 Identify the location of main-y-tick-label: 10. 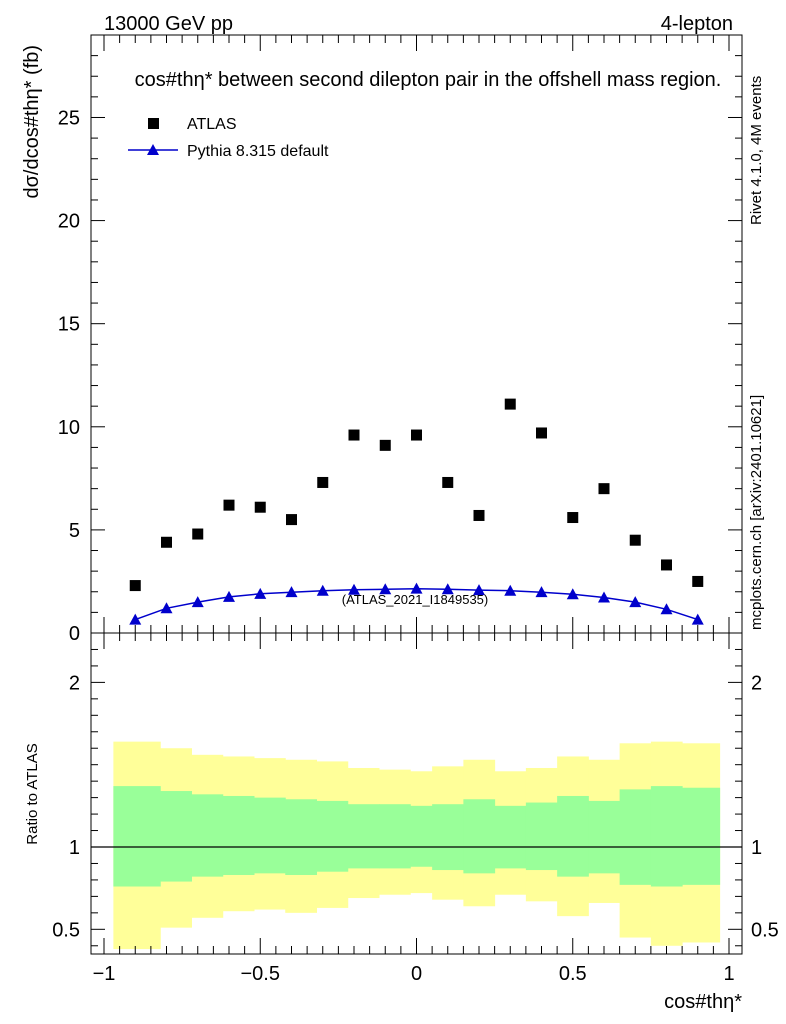
(69, 428).